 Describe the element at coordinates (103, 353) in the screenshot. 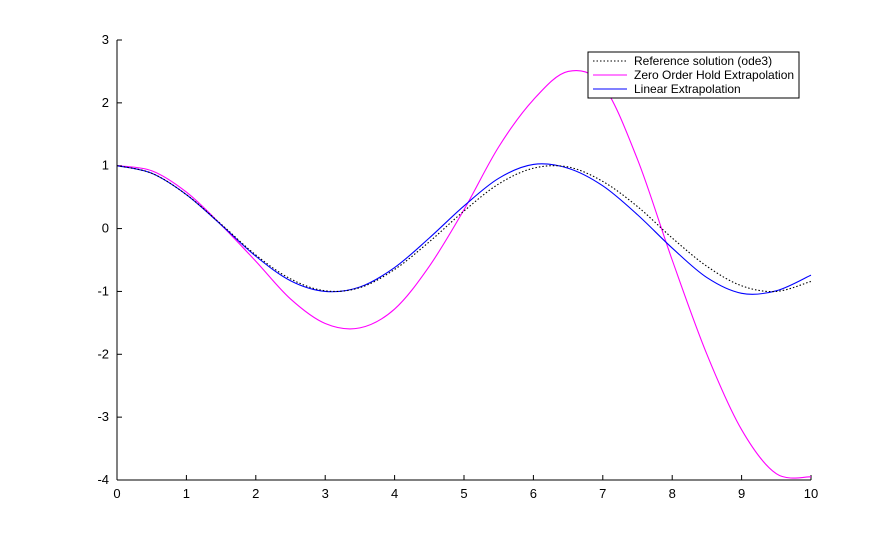

I see `y-tick-label: -2` at that location.